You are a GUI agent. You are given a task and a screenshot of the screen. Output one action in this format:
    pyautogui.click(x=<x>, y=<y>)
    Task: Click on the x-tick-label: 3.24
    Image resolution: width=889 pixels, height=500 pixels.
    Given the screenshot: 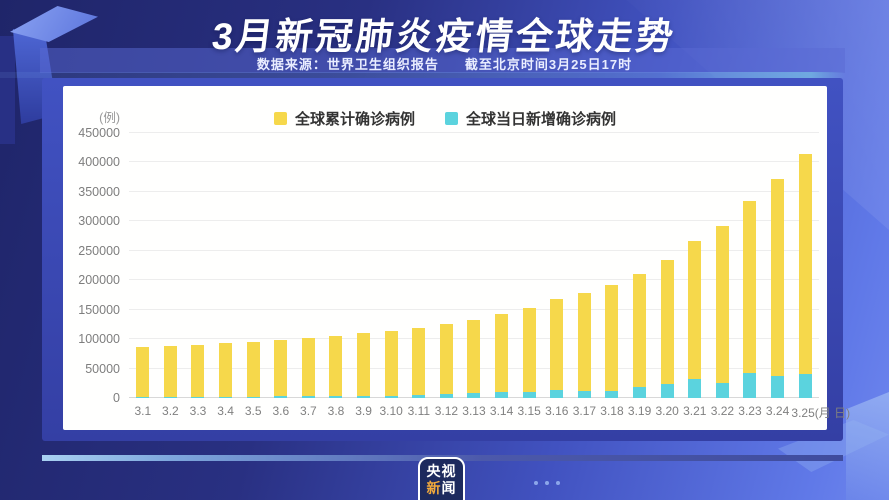 What is the action you would take?
    pyautogui.click(x=777, y=411)
    